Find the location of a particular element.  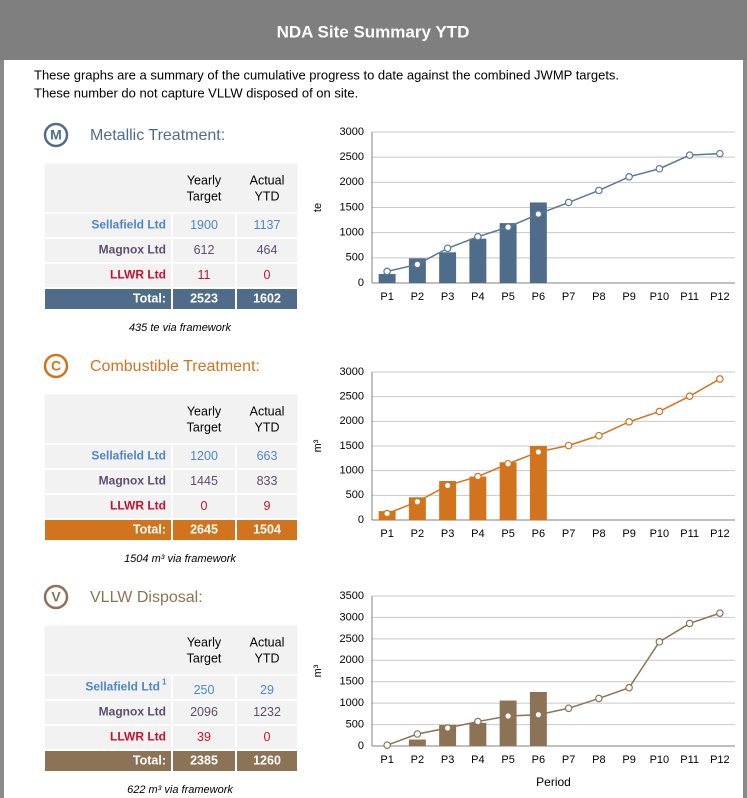

row-actual: 9 is located at coordinates (267, 506).